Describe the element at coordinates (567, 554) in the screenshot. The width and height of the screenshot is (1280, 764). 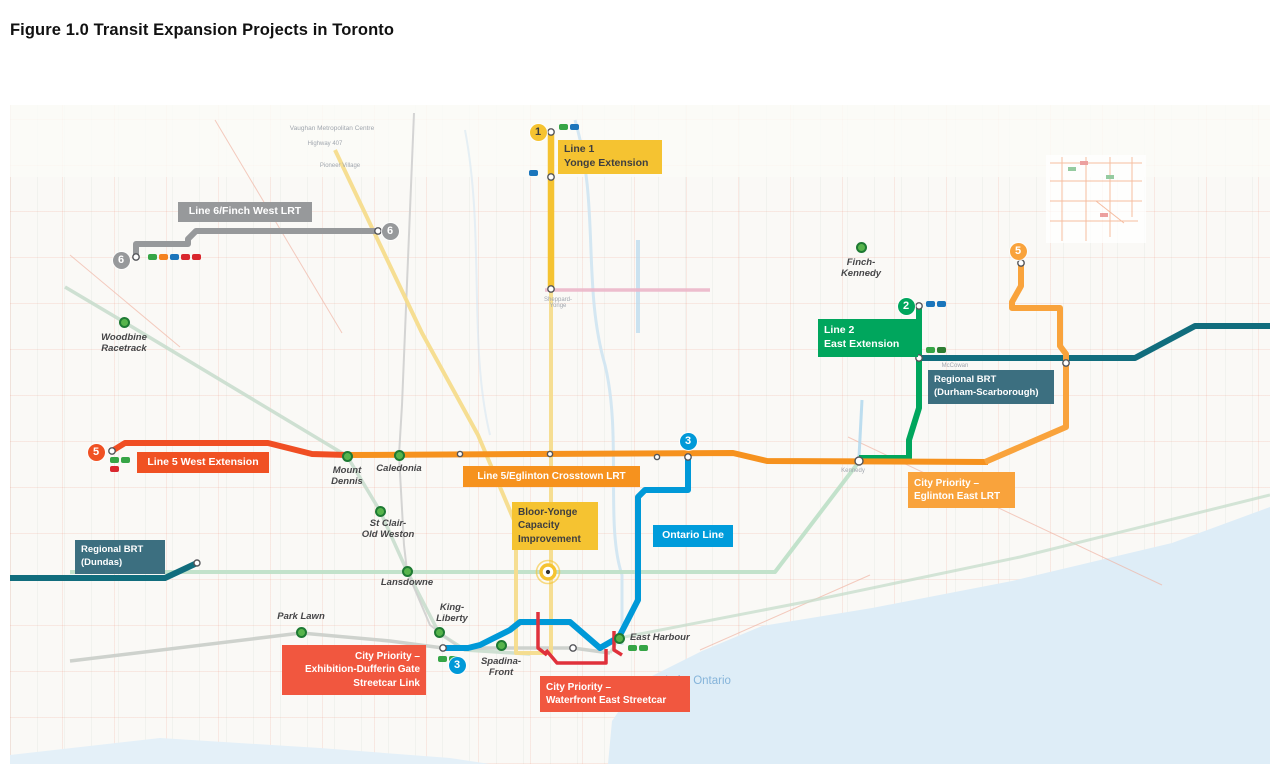
I see `ontario-line-line` at that location.